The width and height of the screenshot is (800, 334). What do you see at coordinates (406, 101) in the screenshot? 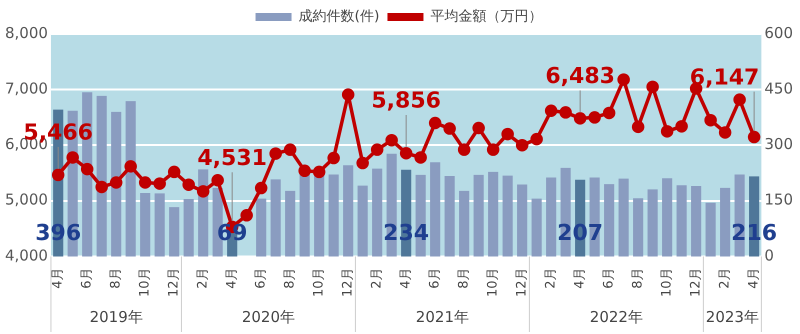
I see `data-label: 5,856` at bounding box center [406, 101].